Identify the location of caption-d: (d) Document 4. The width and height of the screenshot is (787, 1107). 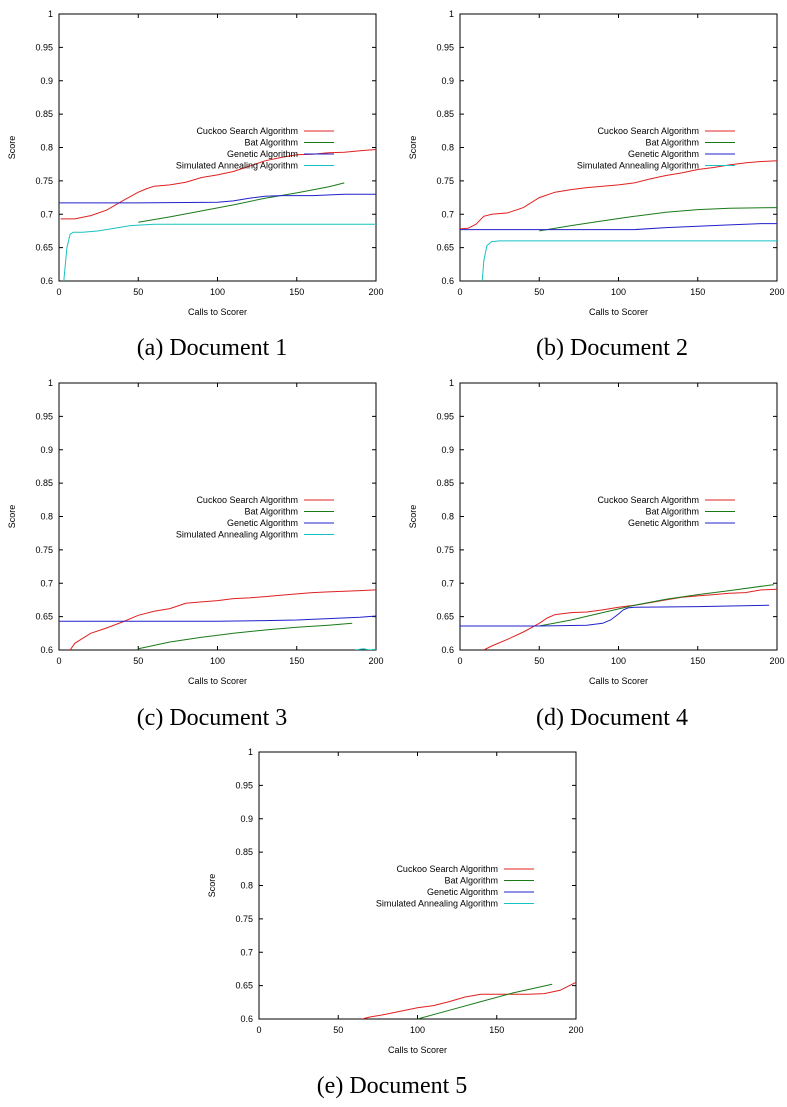
(612, 718).